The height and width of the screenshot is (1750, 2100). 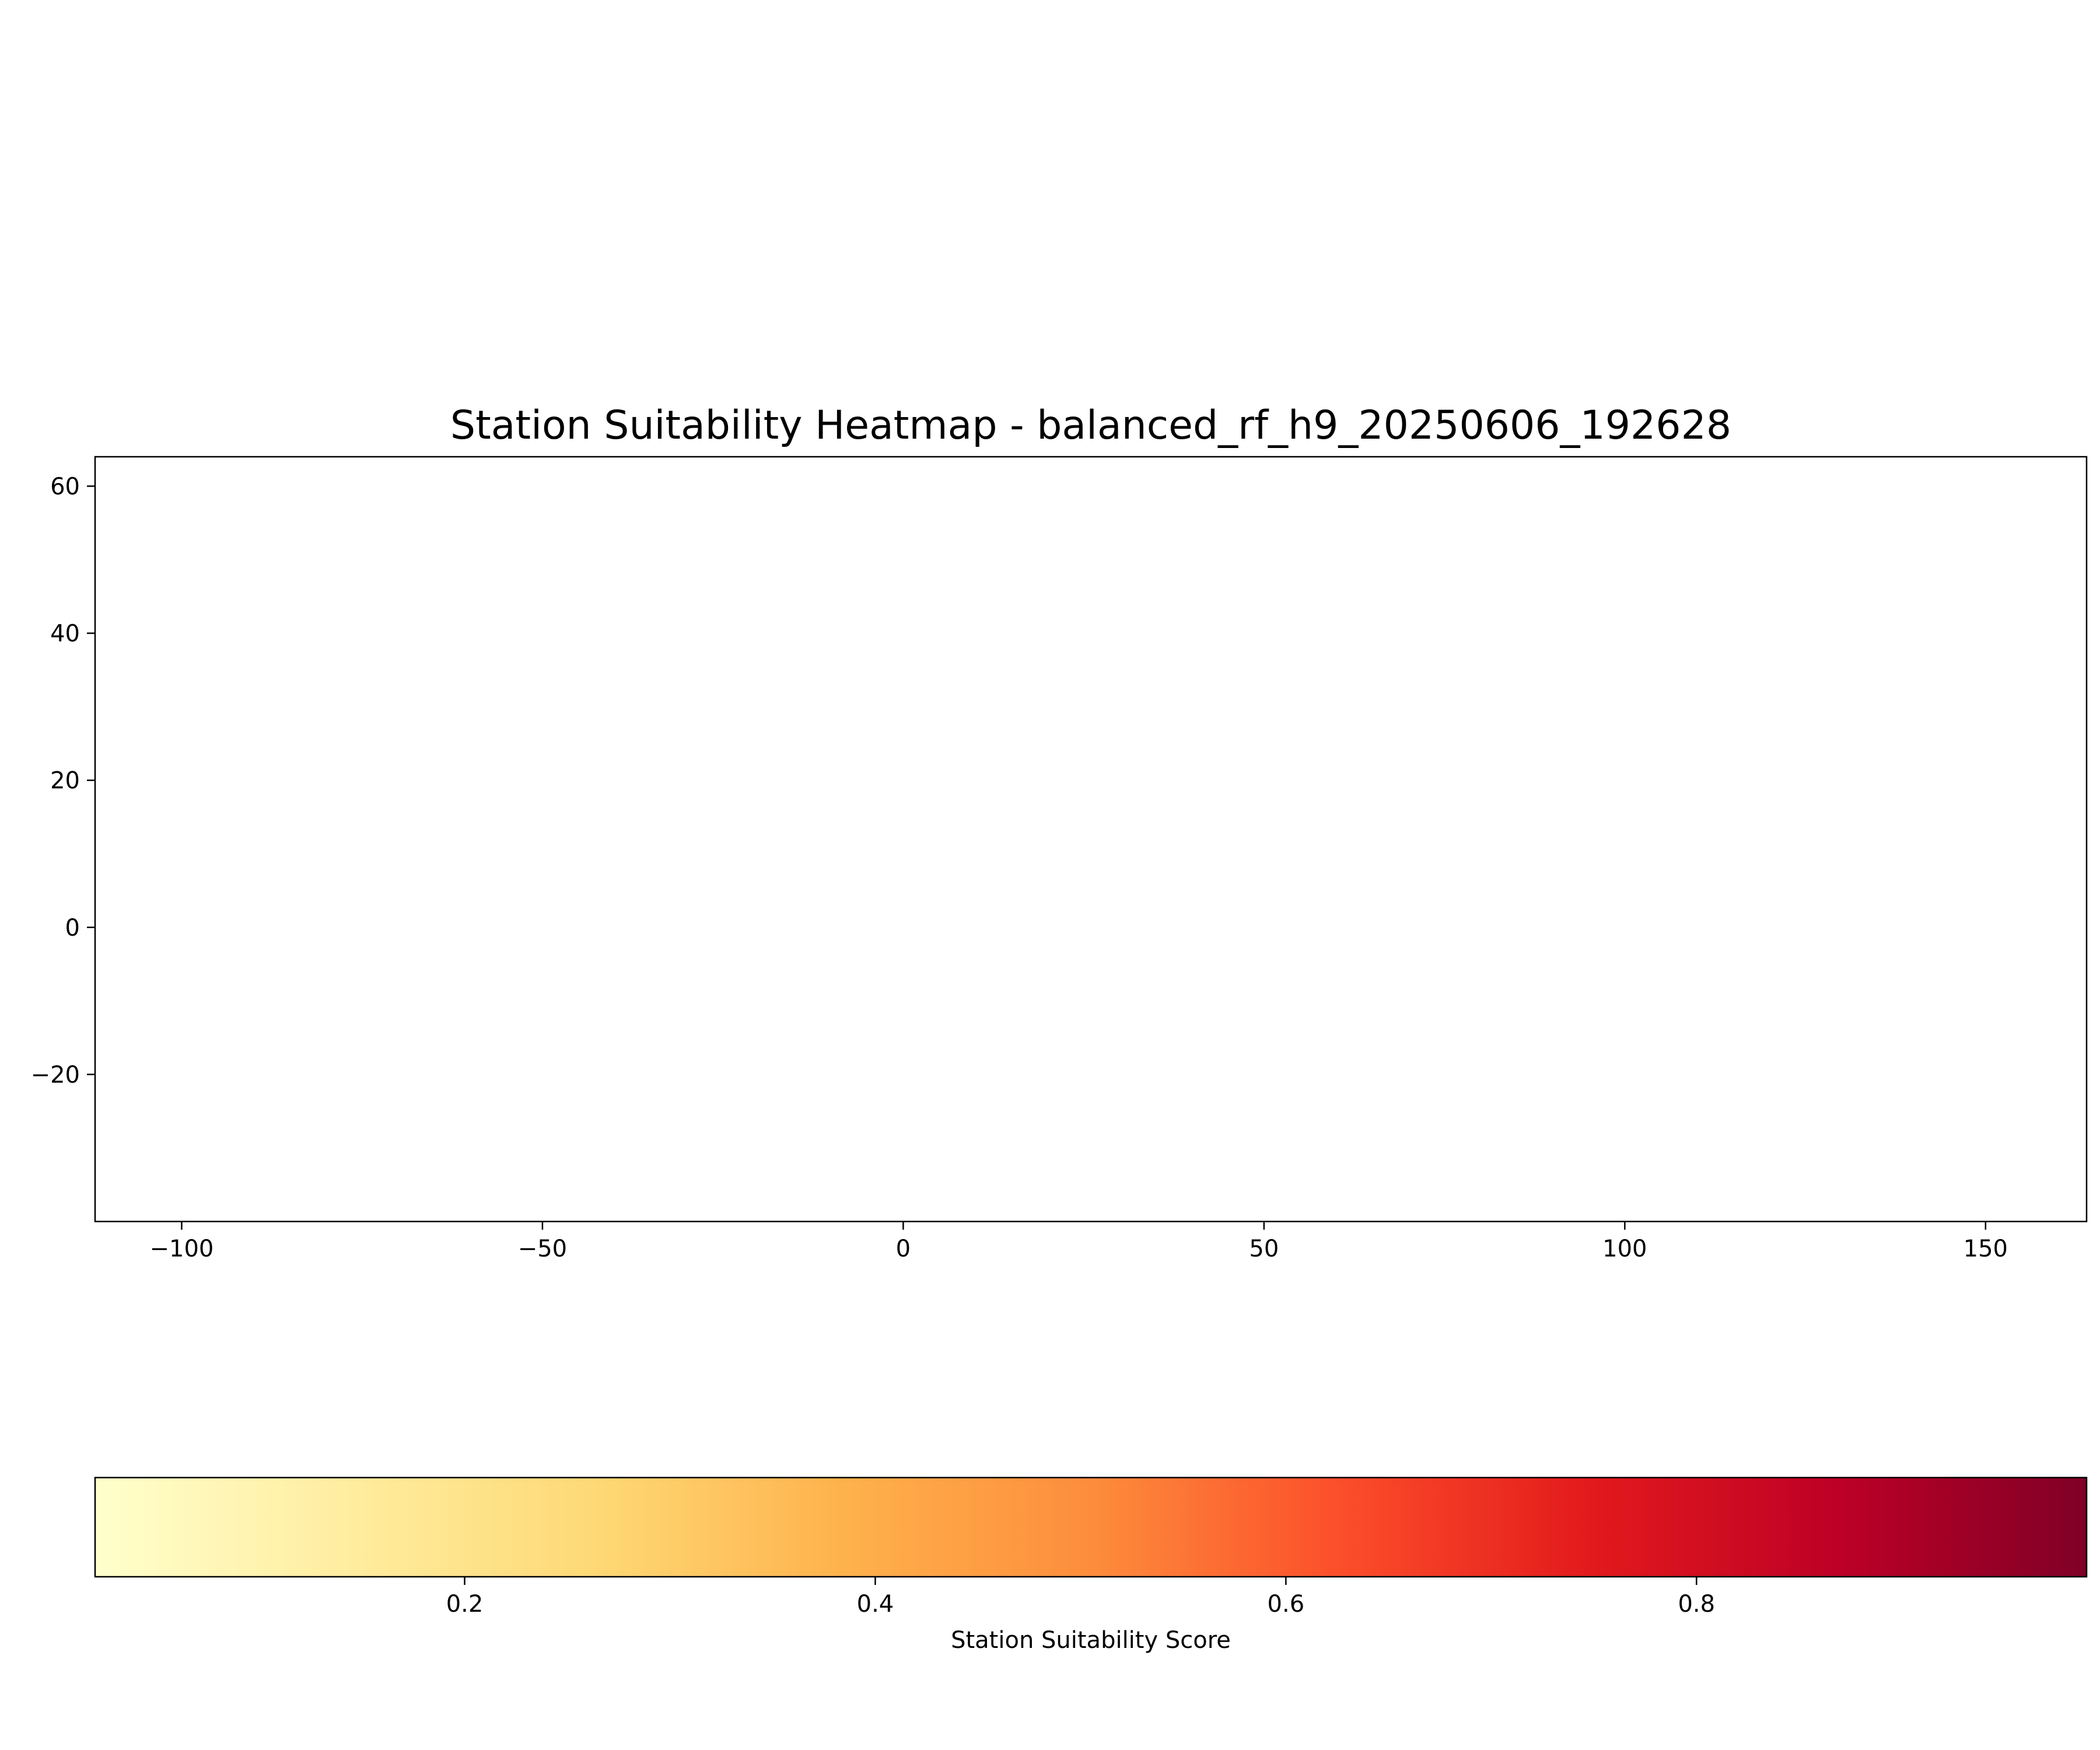 What do you see at coordinates (1696, 1604) in the screenshot?
I see `colorbar-tick-label: 0.8` at bounding box center [1696, 1604].